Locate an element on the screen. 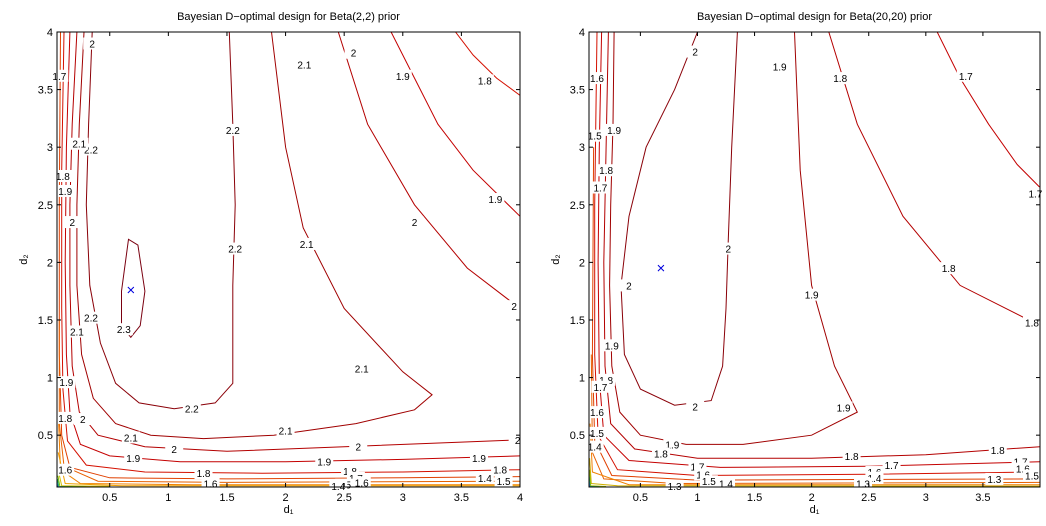  contour-label: 2.2 is located at coordinates (235, 250).